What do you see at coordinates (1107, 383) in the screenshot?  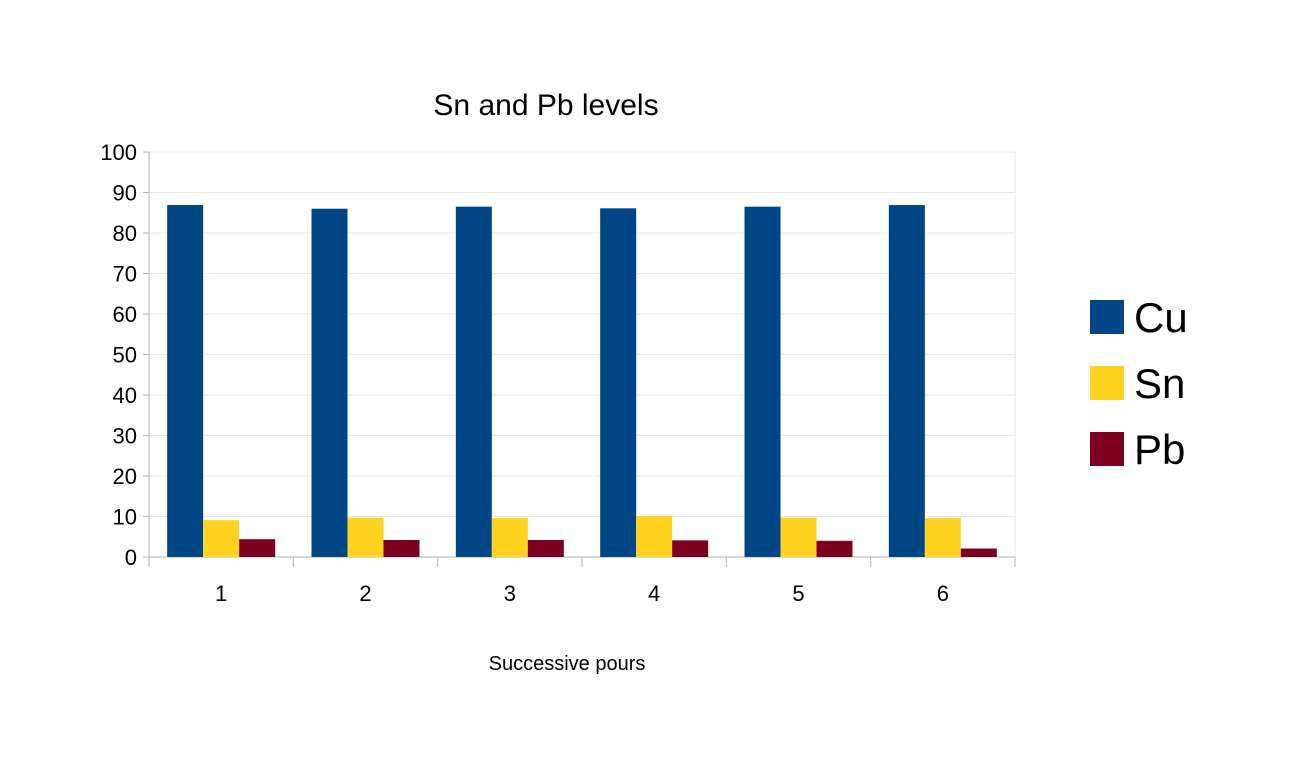 I see `legend-swatch-sn` at bounding box center [1107, 383].